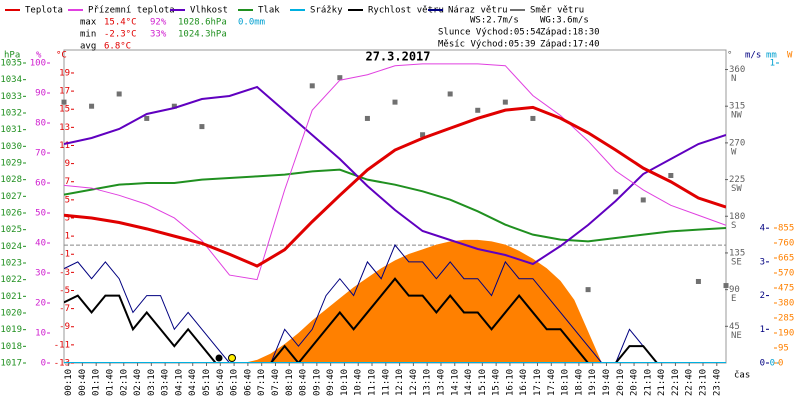  I want to click on axis-unit: °C, so click(61, 56).